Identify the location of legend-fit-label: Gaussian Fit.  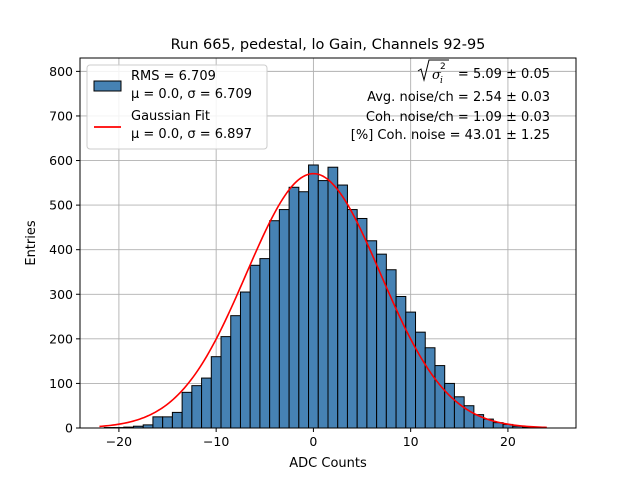
(170, 116).